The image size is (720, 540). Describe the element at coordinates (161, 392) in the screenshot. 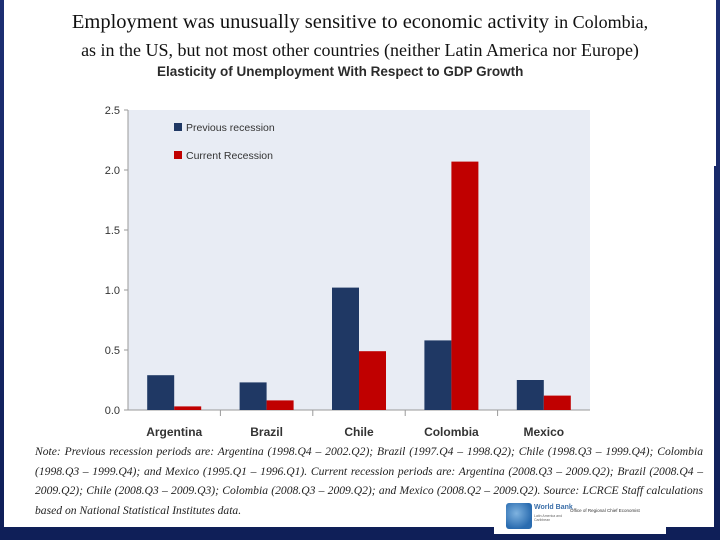

I see `bar-previous-recession-argentina` at that location.